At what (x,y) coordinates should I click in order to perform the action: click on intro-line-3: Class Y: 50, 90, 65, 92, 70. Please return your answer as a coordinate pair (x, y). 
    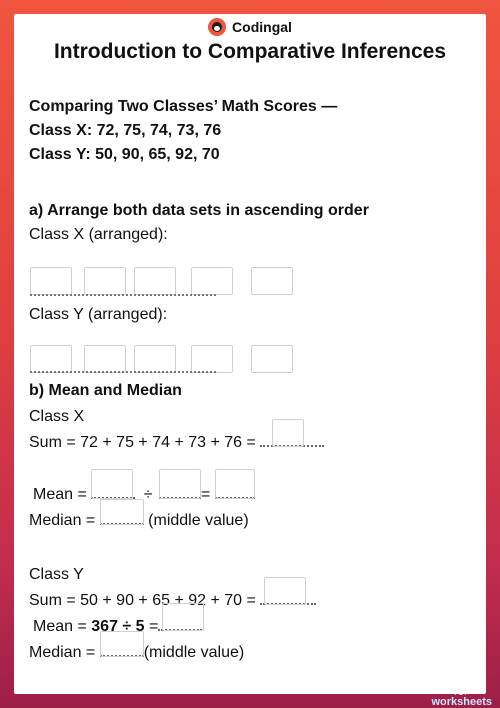
    Looking at the image, I should click on (124, 154).